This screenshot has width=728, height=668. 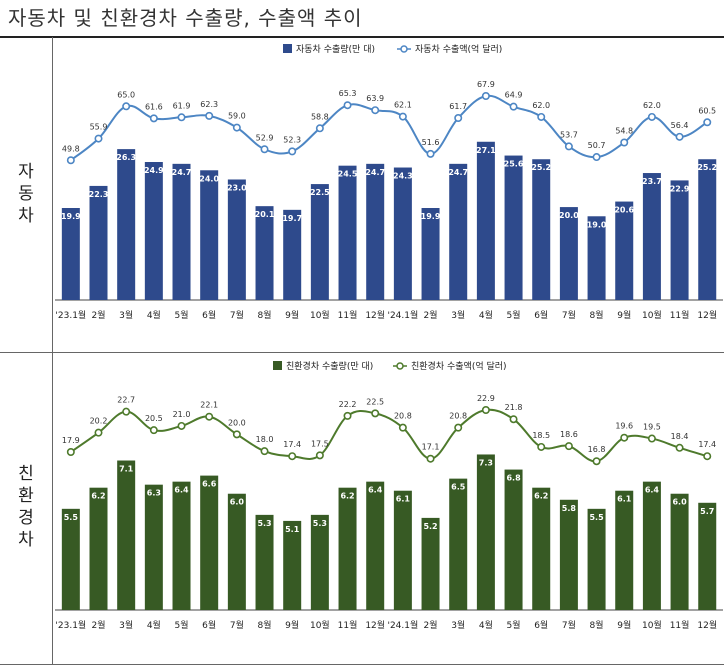 I want to click on volume-bar-label: 6.2, so click(x=347, y=496).